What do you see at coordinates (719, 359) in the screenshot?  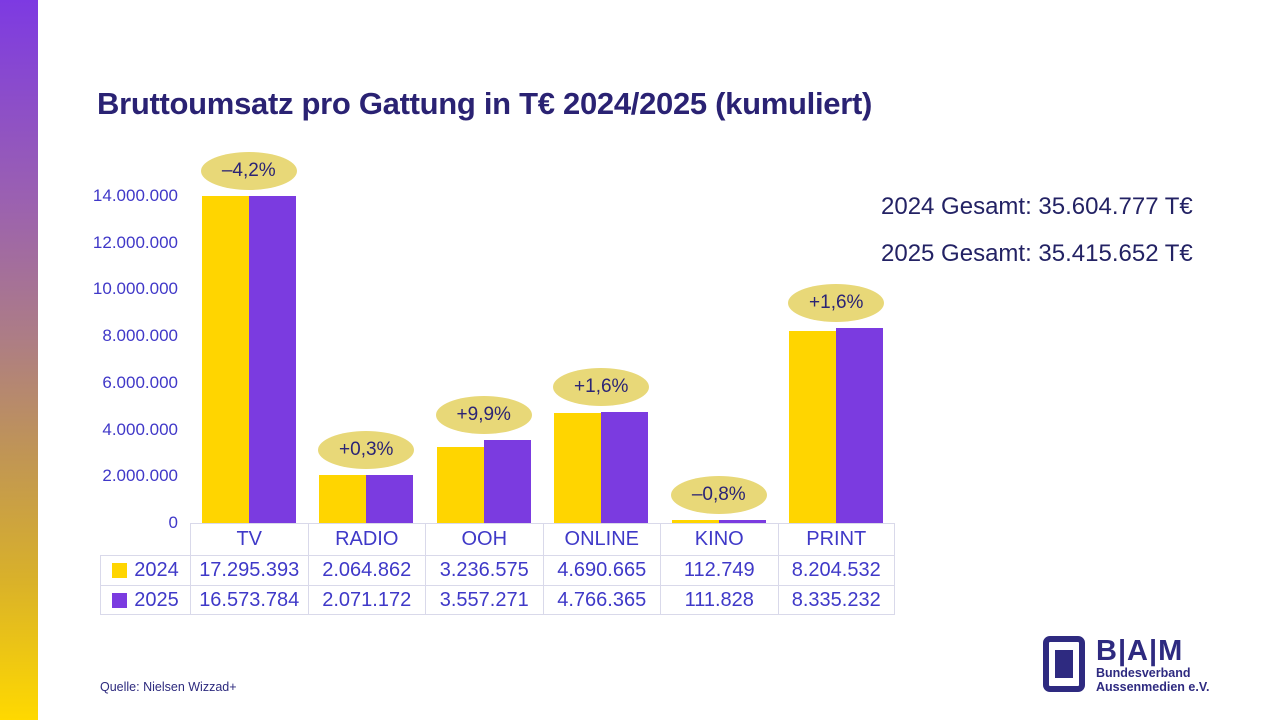 I see `column-kino: –0,8%` at bounding box center [719, 359].